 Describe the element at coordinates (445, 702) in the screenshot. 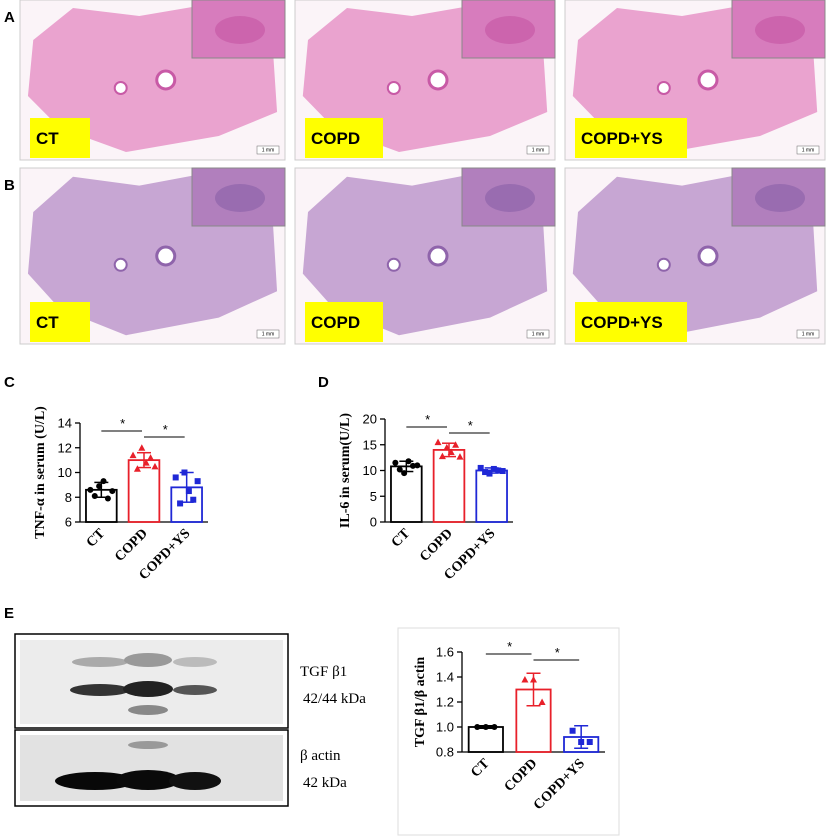

I see `y-tick-label: 1.2` at that location.